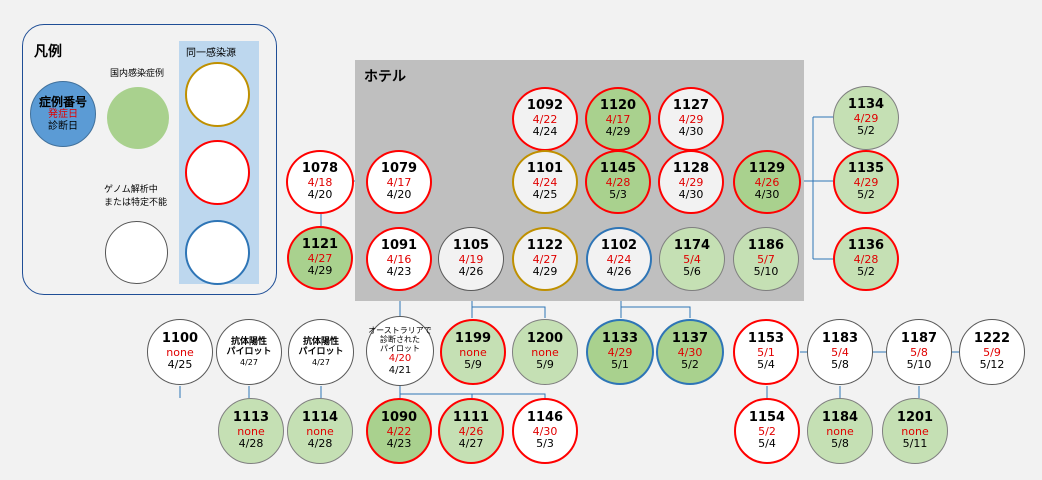 This screenshot has width=1042, height=480. I want to click on case-id: 1091, so click(399, 245).